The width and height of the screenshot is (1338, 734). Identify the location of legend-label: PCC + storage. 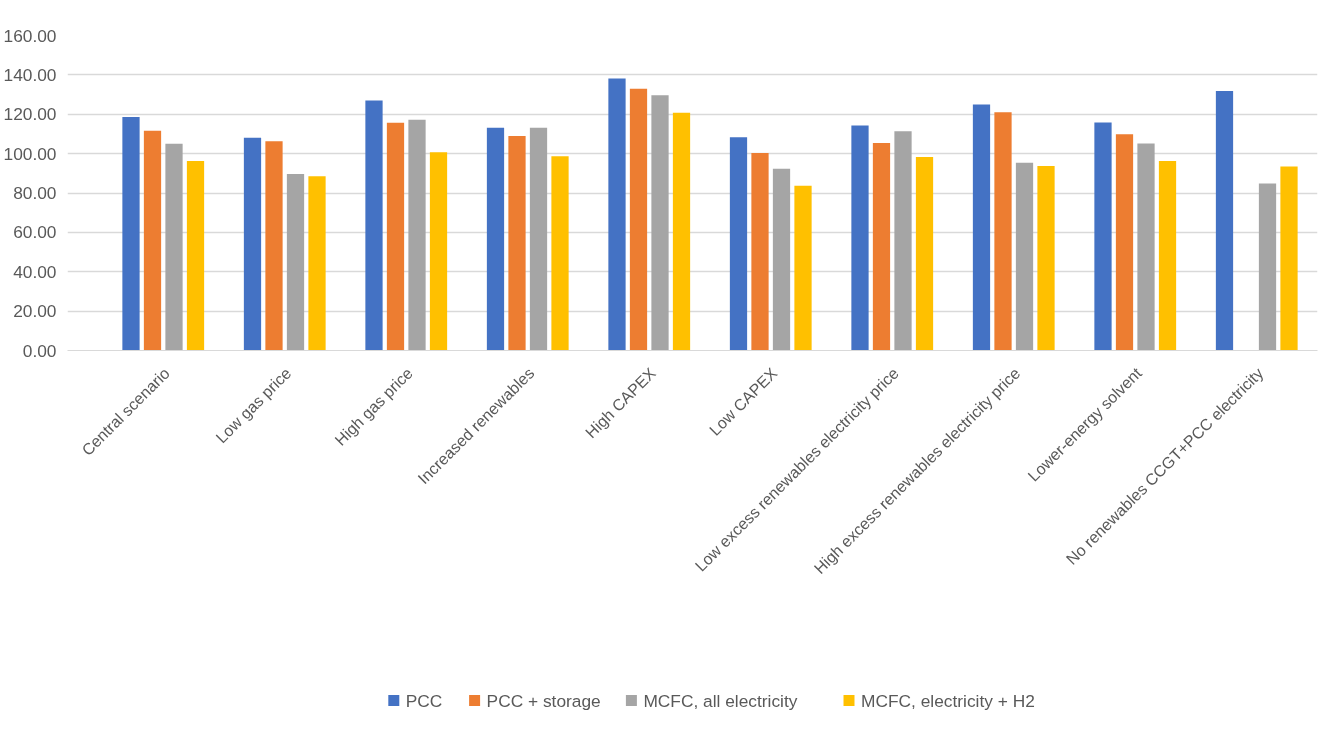
(543, 700).